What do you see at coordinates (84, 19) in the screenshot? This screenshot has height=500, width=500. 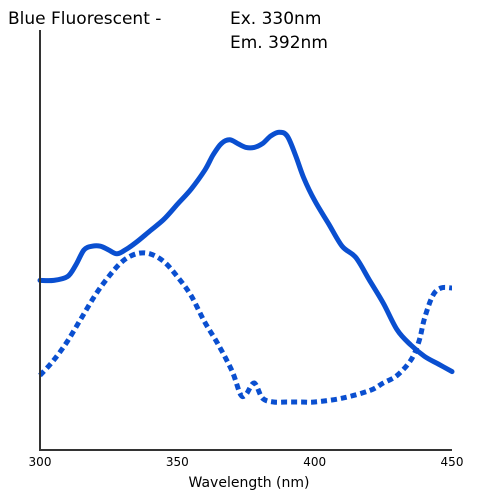 I see `chart-title-main: Blue Fluorescent -` at bounding box center [84, 19].